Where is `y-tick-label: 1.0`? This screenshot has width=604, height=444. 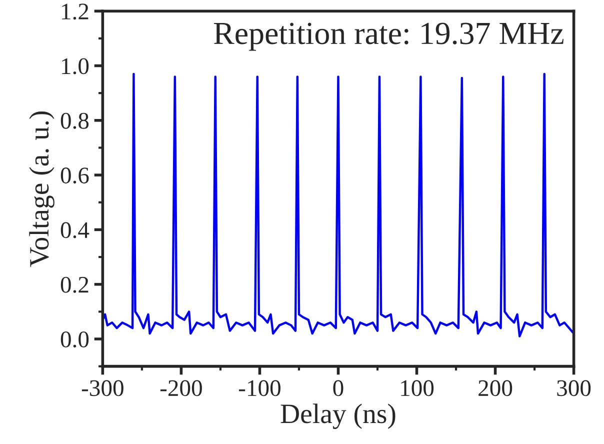
y-tick-label: 1.0 is located at coordinates (75, 66).